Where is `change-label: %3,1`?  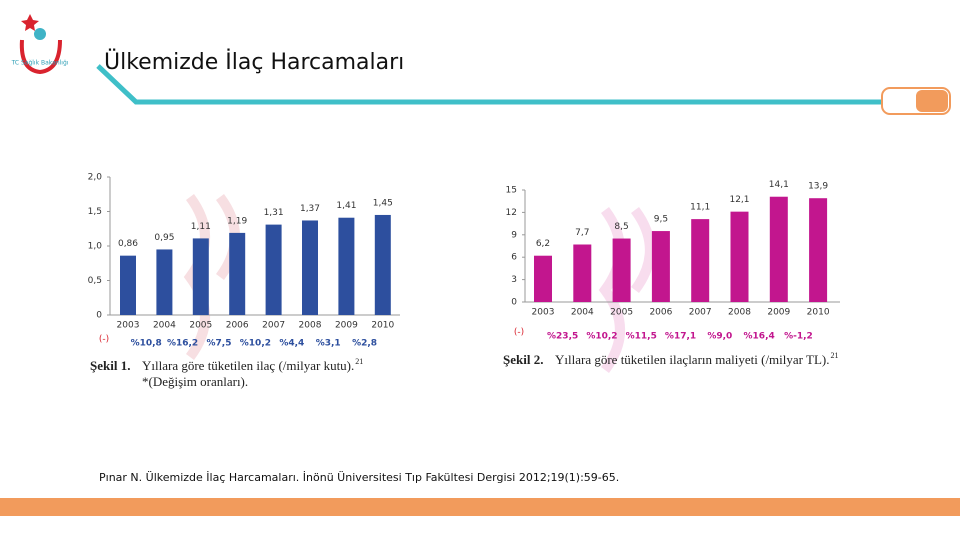
change-label: %3,1 is located at coordinates (328, 344).